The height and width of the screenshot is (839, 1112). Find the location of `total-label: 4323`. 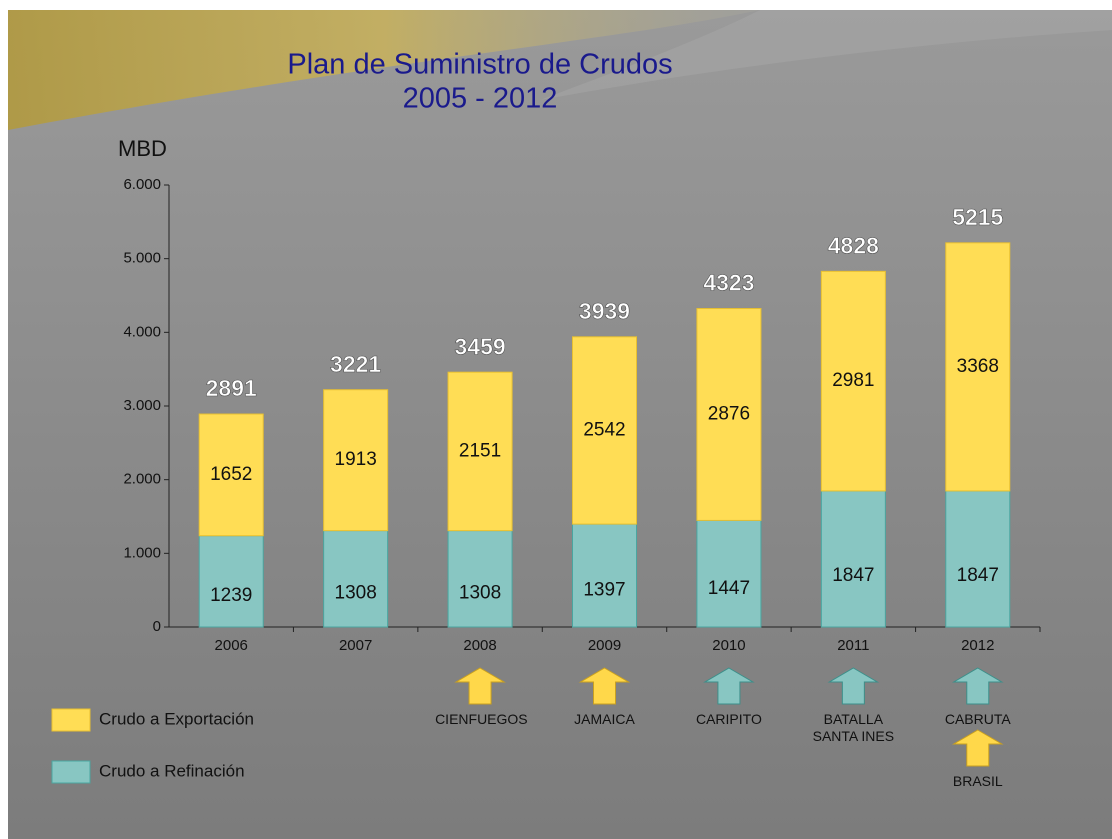

total-label: 4323 is located at coordinates (728, 283).